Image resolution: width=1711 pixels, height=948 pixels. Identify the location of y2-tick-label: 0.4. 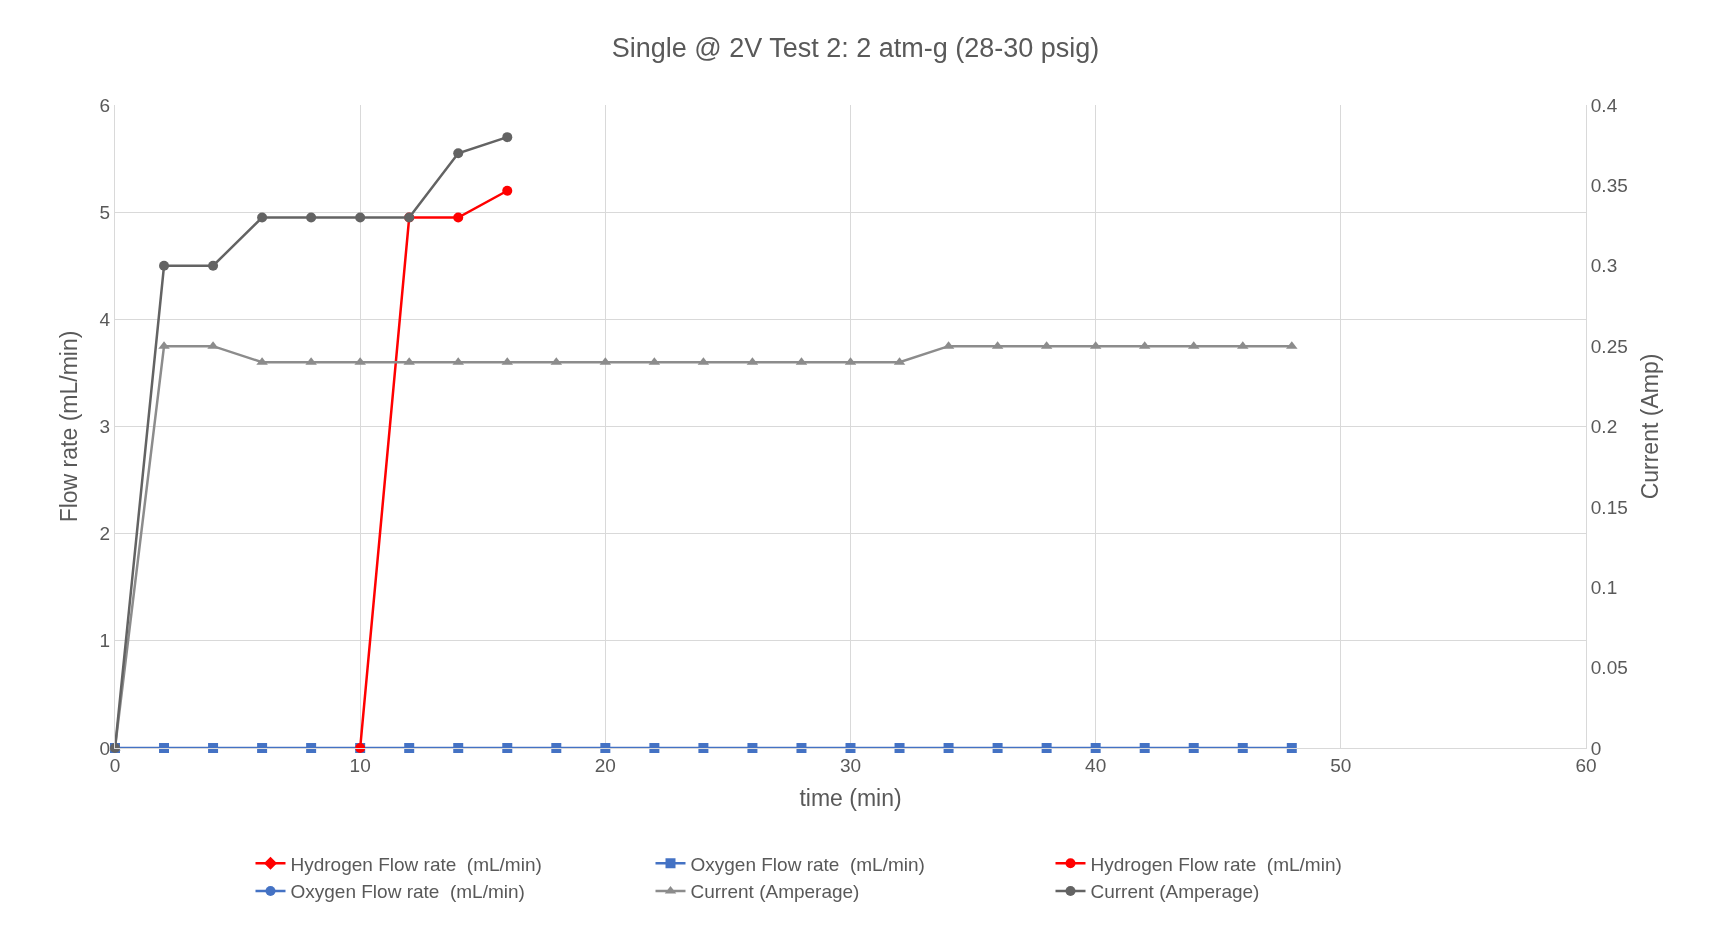
(1604, 105).